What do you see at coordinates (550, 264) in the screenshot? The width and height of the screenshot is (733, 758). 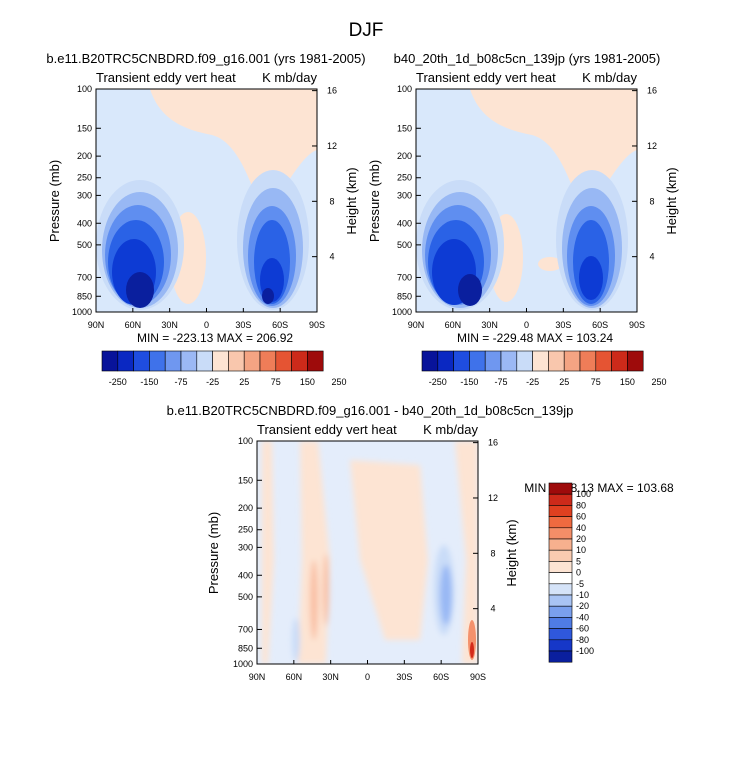 I see `panel-2-positive-spot` at bounding box center [550, 264].